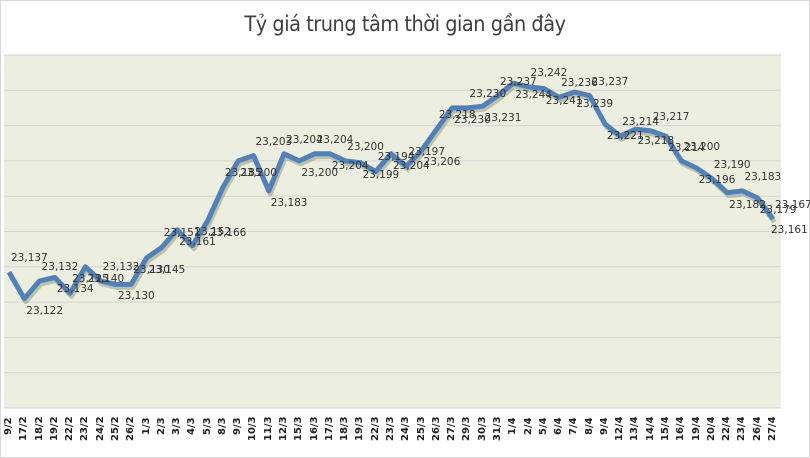  What do you see at coordinates (131, 428) in the screenshot?
I see `x-tick-label: 26/2` at bounding box center [131, 428].